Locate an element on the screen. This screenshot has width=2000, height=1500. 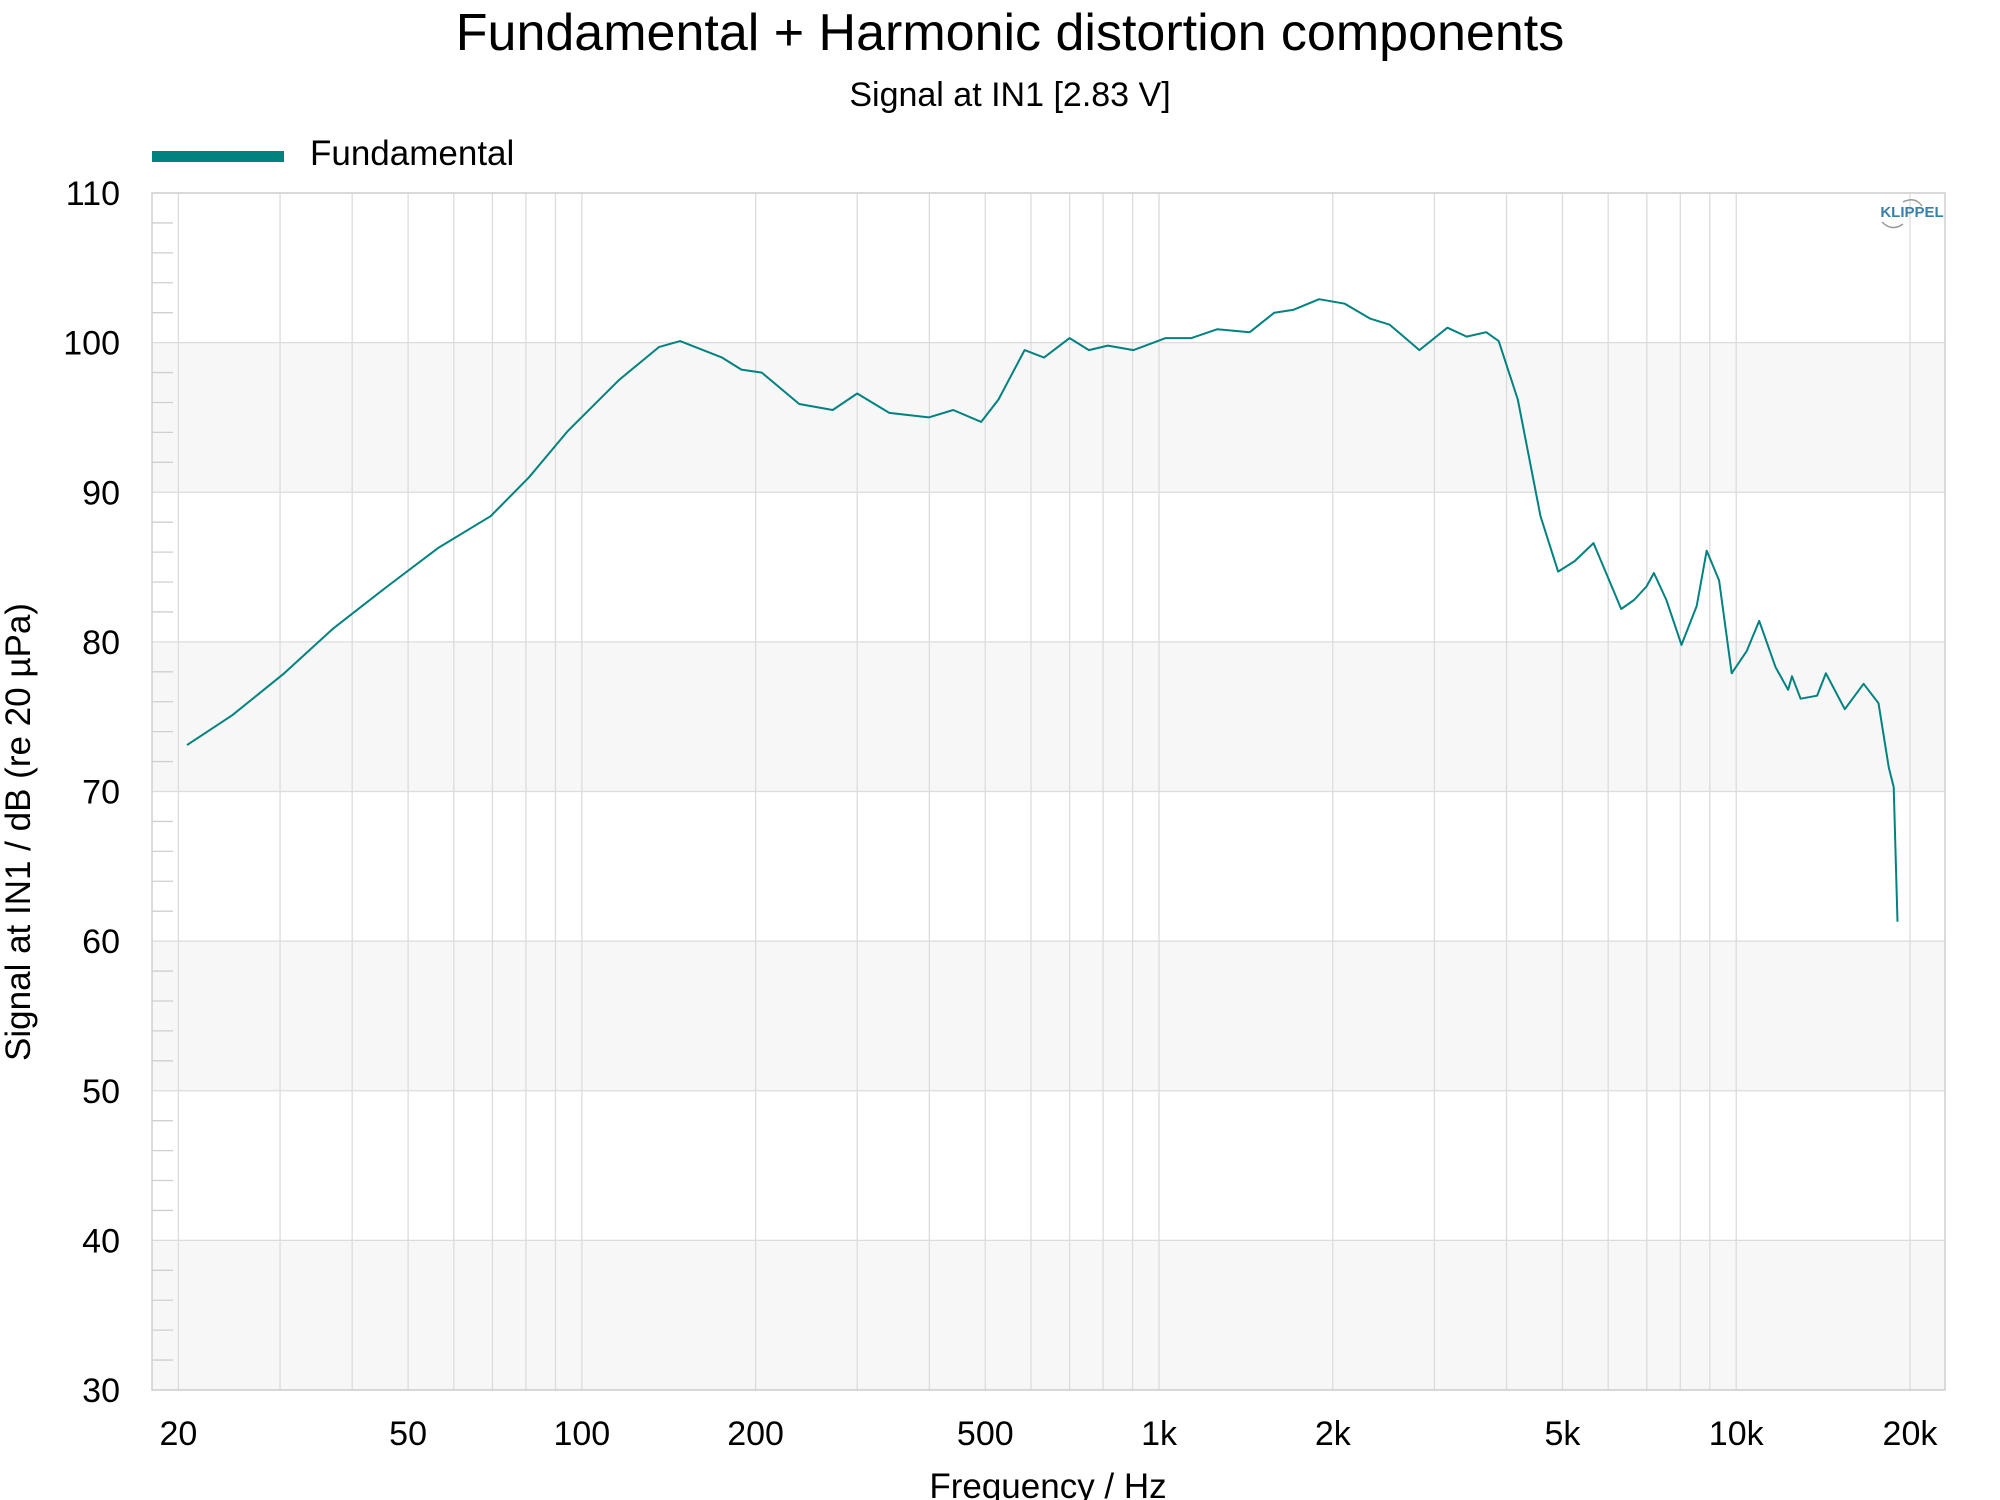
klippel-logo-arc-top is located at coordinates (1912, 203).